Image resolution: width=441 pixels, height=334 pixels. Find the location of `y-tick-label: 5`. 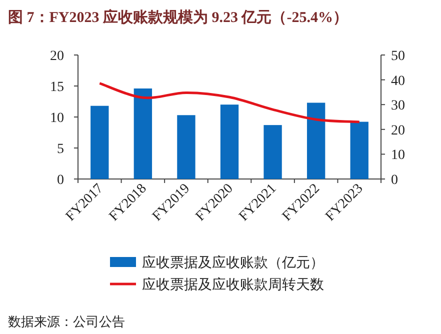

y-tick-label: 5 is located at coordinates (60, 149).